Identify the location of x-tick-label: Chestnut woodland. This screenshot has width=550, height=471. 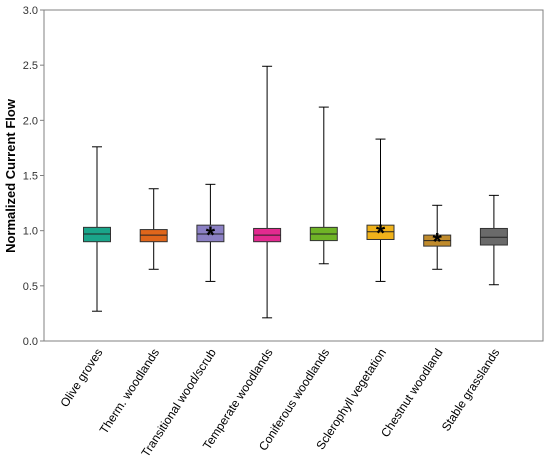
(412, 393).